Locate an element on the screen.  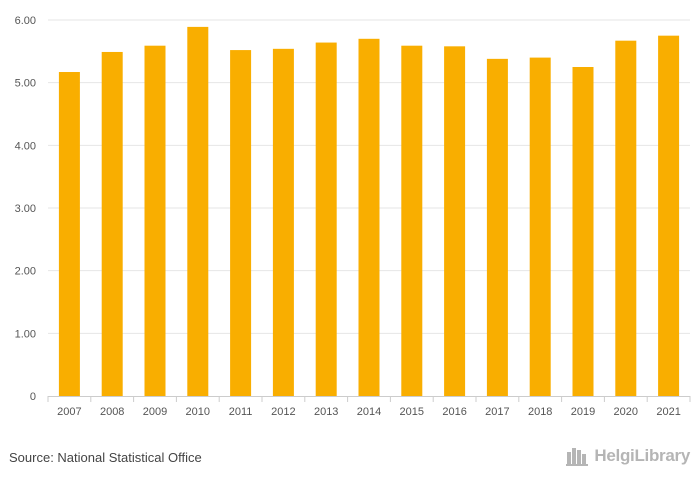
brand-name: HelgiLibrary is located at coordinates (642, 455).